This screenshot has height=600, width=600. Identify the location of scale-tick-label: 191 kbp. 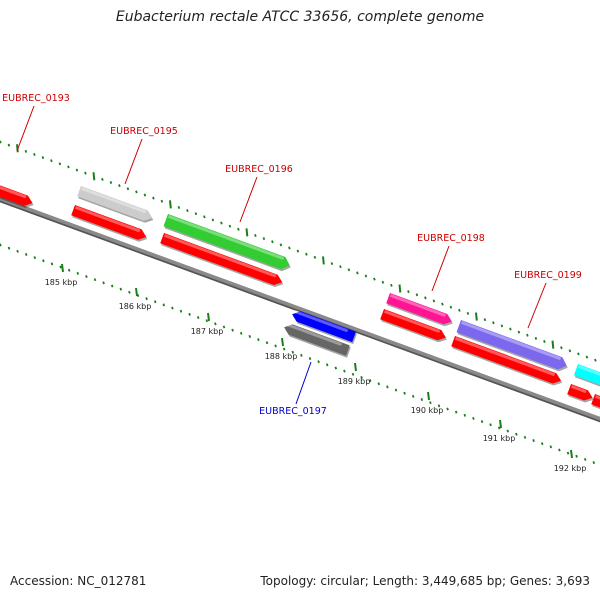
(499, 438).